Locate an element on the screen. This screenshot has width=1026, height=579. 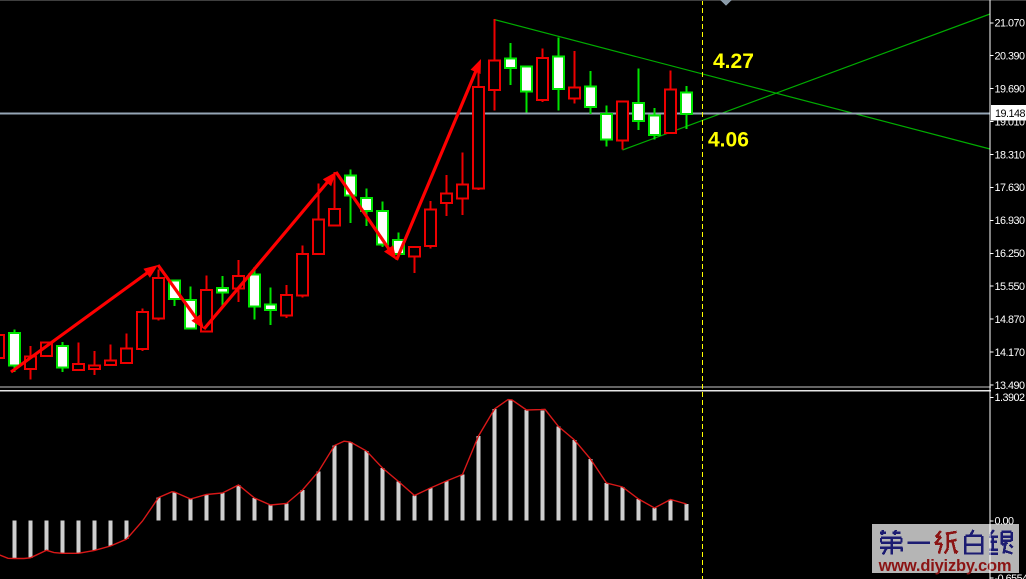
svg-text: 19.690 is located at coordinates (1010, 90).